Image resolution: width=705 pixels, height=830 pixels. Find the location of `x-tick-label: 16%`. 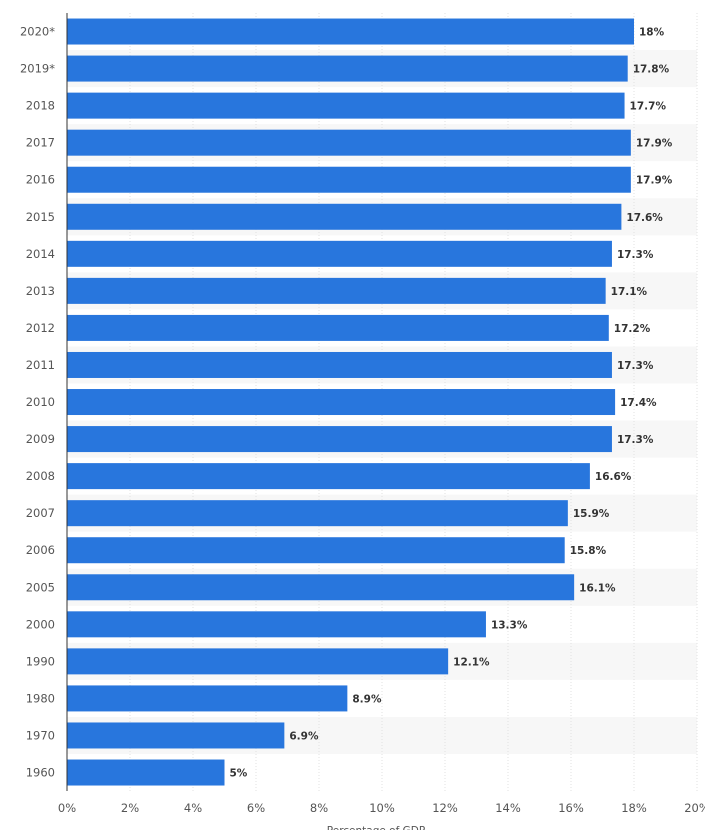

x-tick-label: 16% is located at coordinates (571, 808).